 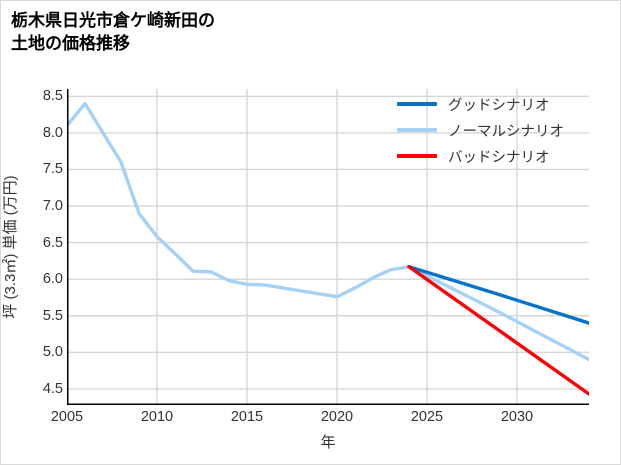 What do you see at coordinates (247, 417) in the screenshot?
I see `x-tick-label: 2015` at bounding box center [247, 417].